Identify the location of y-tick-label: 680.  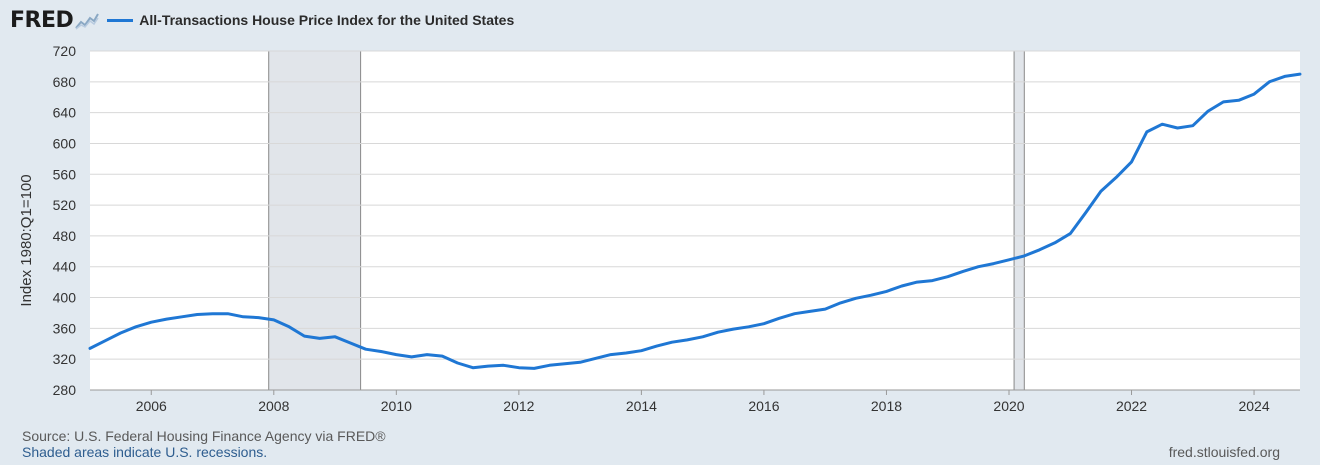
(65, 82).